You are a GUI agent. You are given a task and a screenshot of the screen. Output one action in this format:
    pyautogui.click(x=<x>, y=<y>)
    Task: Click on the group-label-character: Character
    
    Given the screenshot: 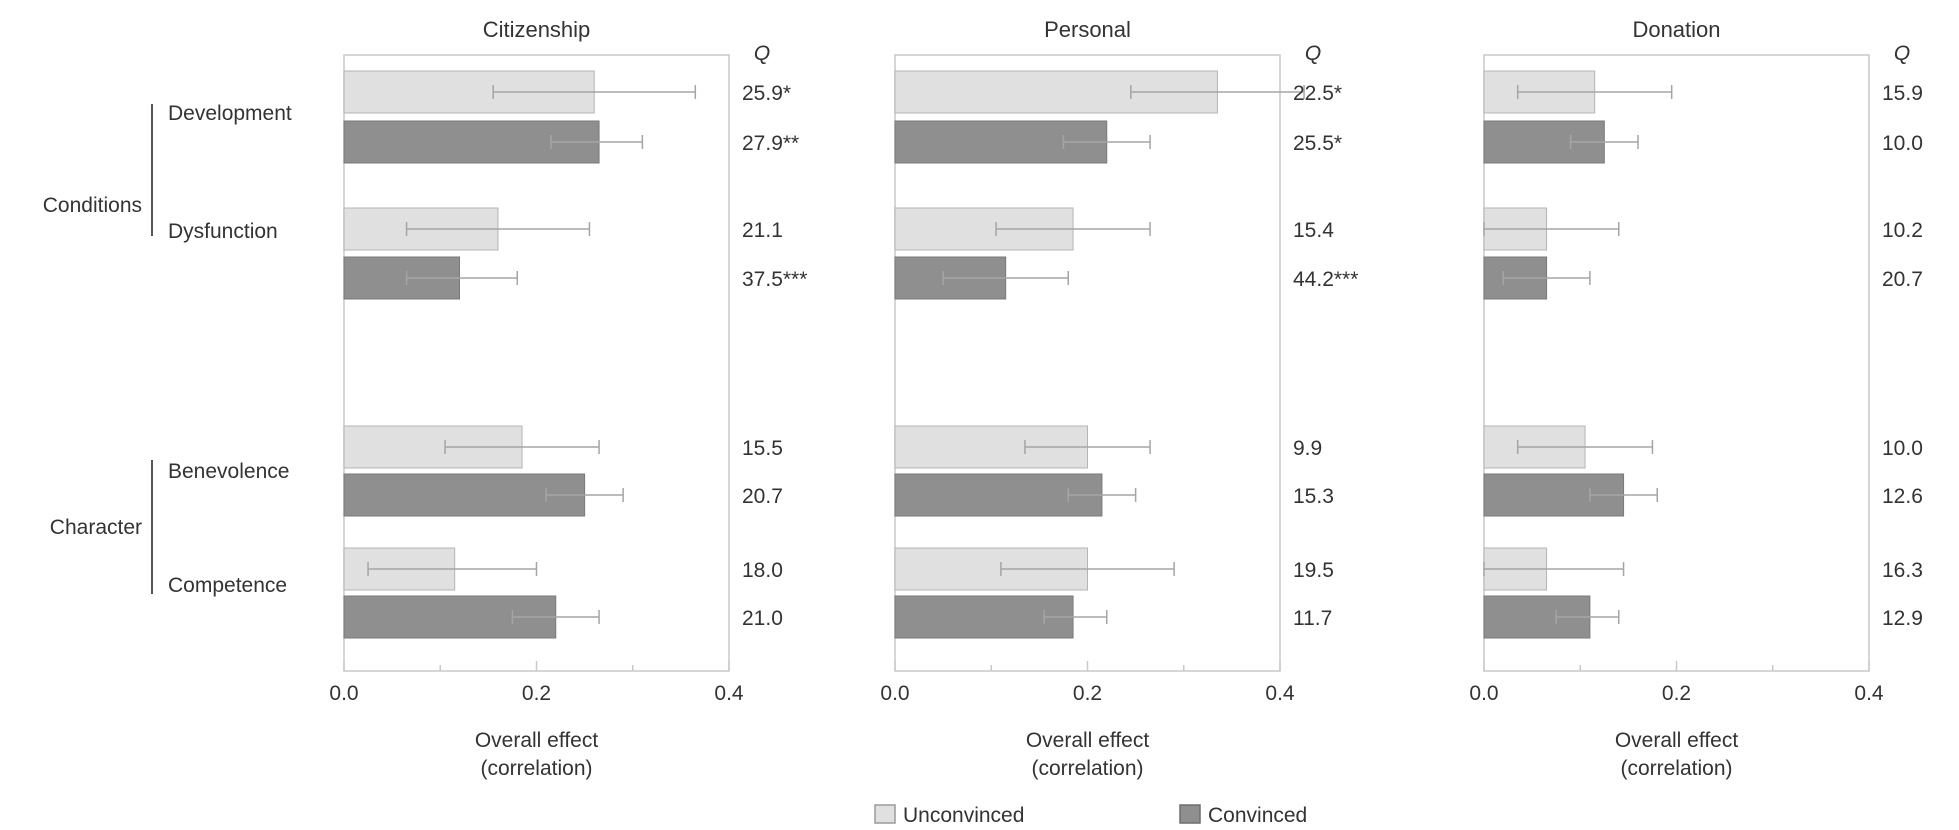 What is the action you would take?
    pyautogui.click(x=96, y=527)
    